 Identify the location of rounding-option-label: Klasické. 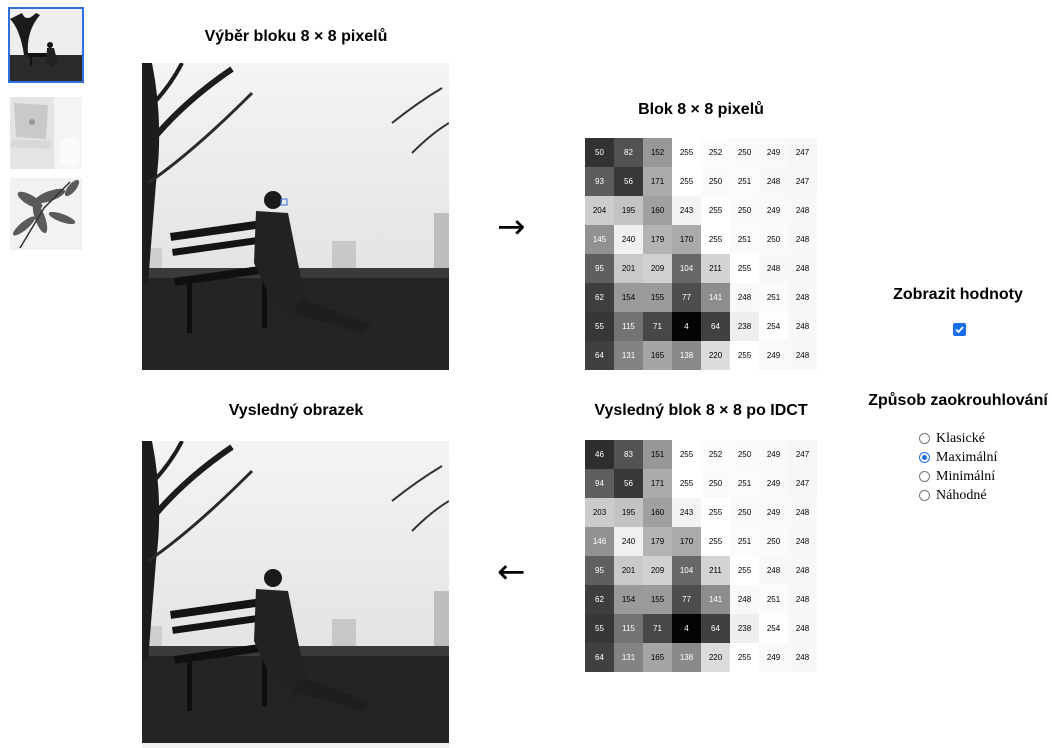
(960, 438).